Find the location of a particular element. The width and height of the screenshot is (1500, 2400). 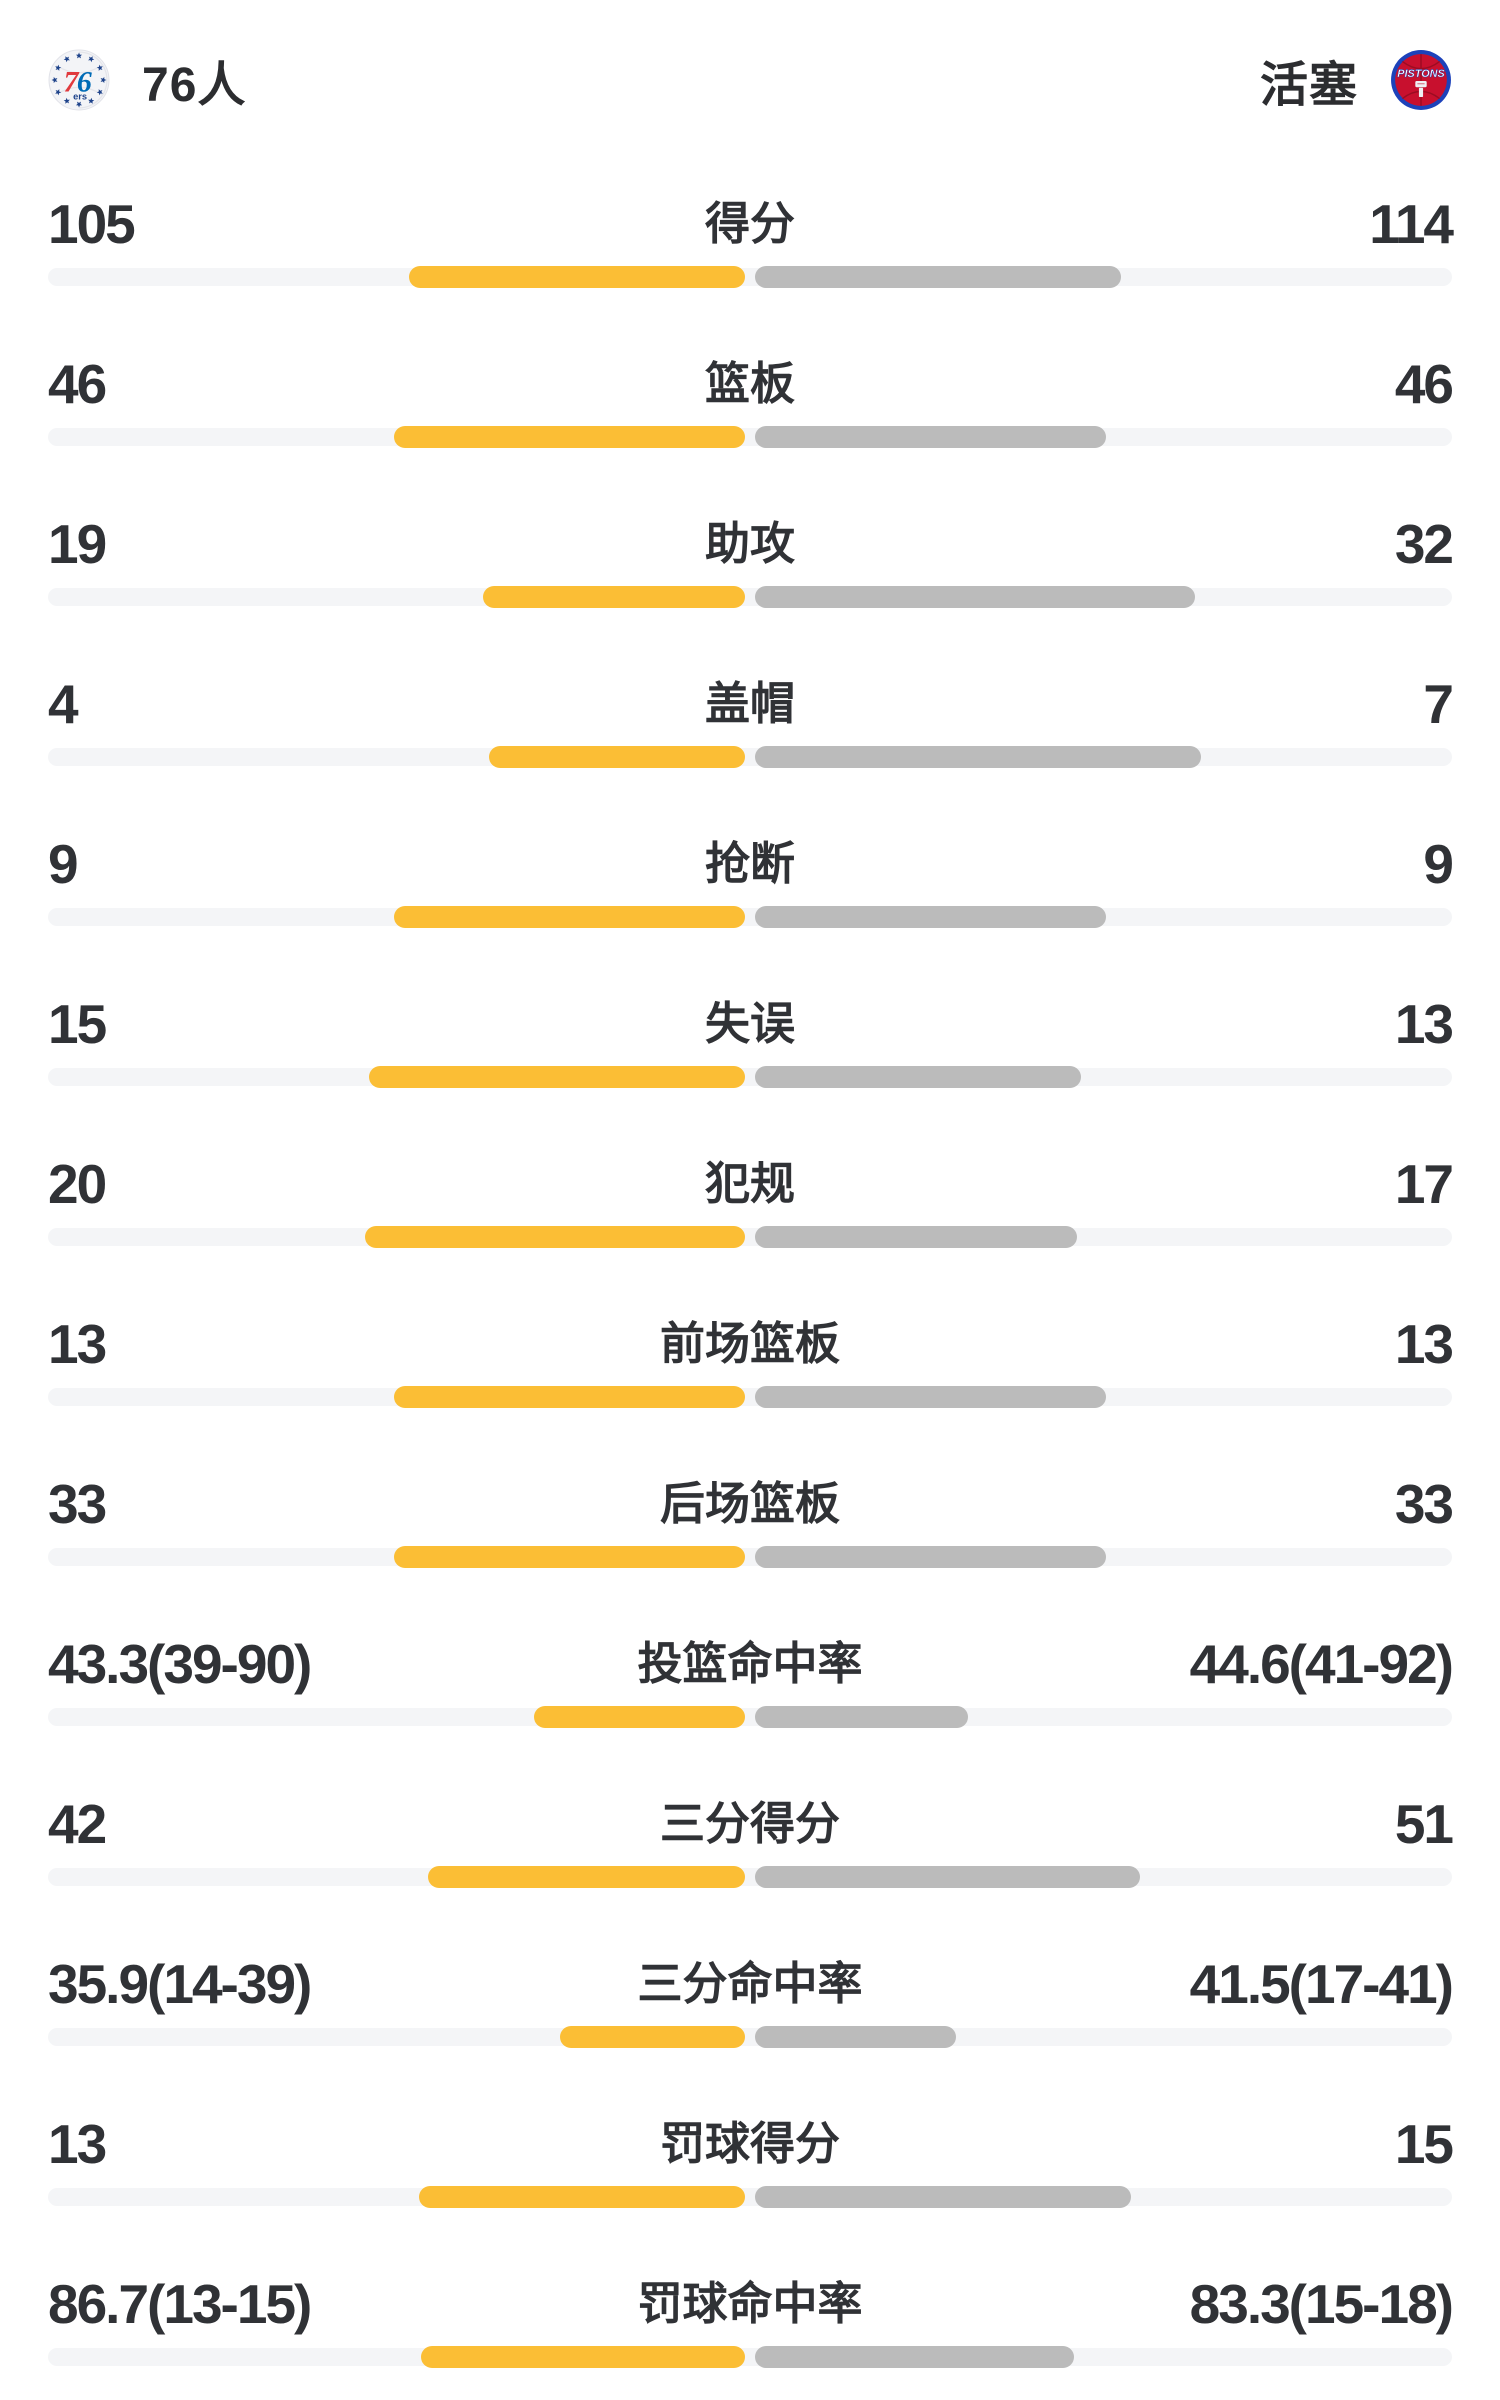

stat-row: 86.7(13-15) 罚球命中率 83.3(15-18) is located at coordinates (751, 2320).